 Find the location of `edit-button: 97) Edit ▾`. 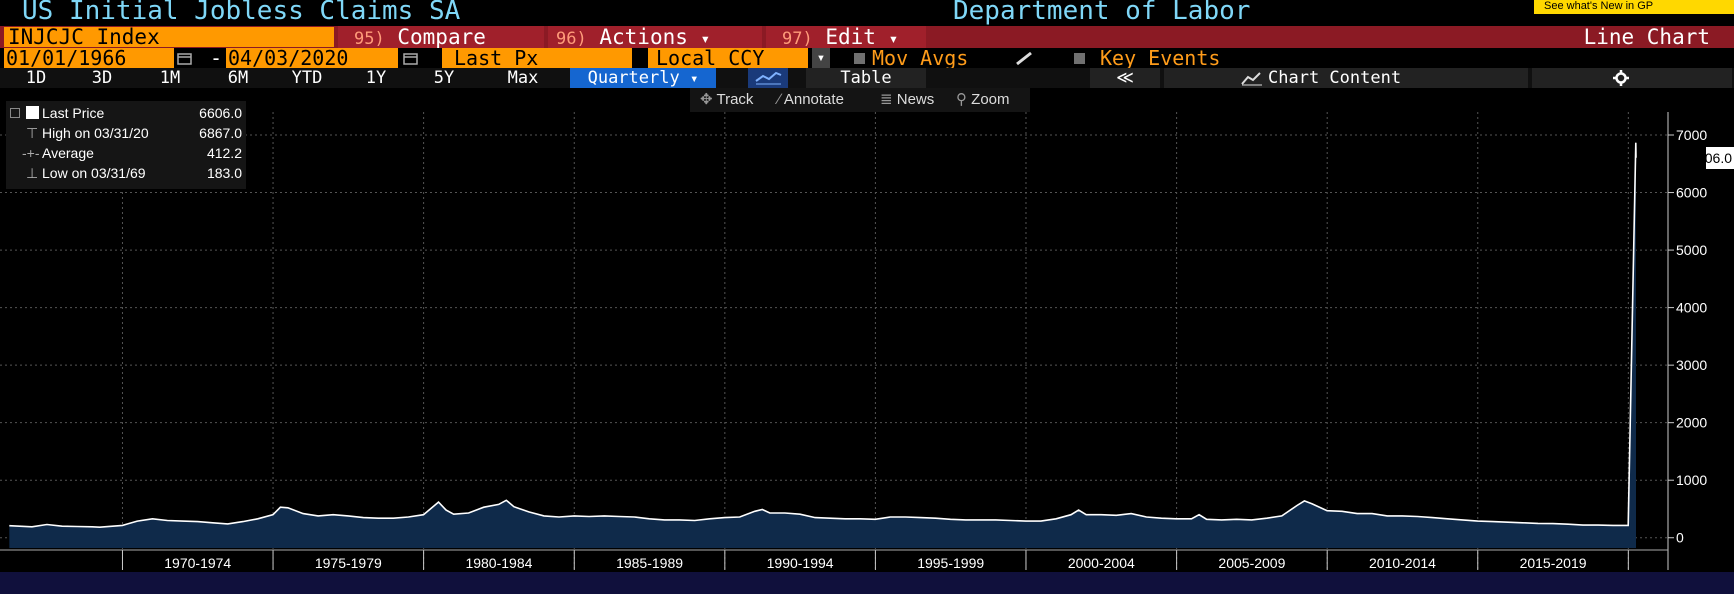

edit-button: 97) Edit ▾ is located at coordinates (846, 37).